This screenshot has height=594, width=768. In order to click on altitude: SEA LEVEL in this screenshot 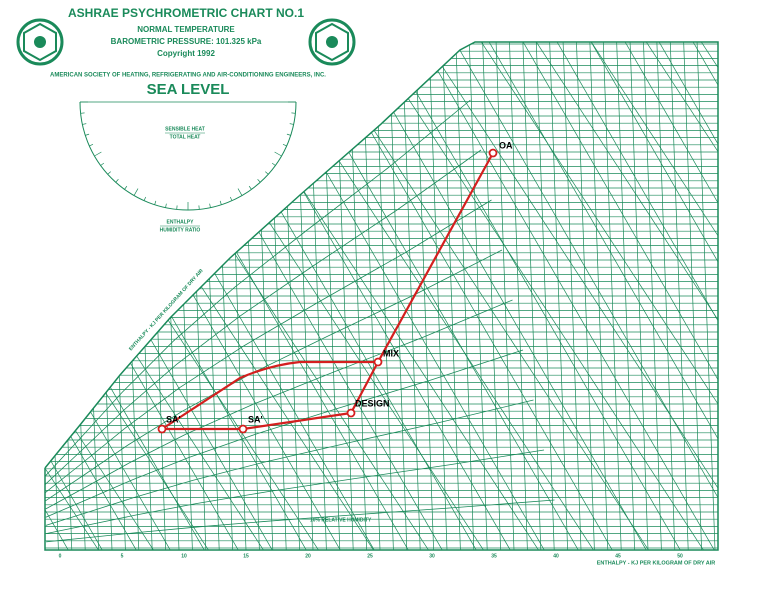, I will do `click(188, 89)`.